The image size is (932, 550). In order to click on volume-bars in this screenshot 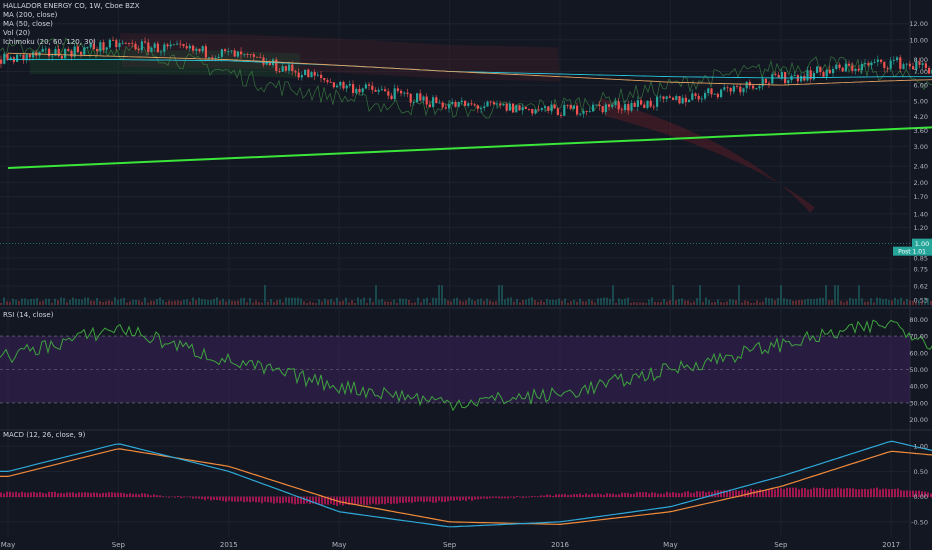, I will do `click(466, 295)`.